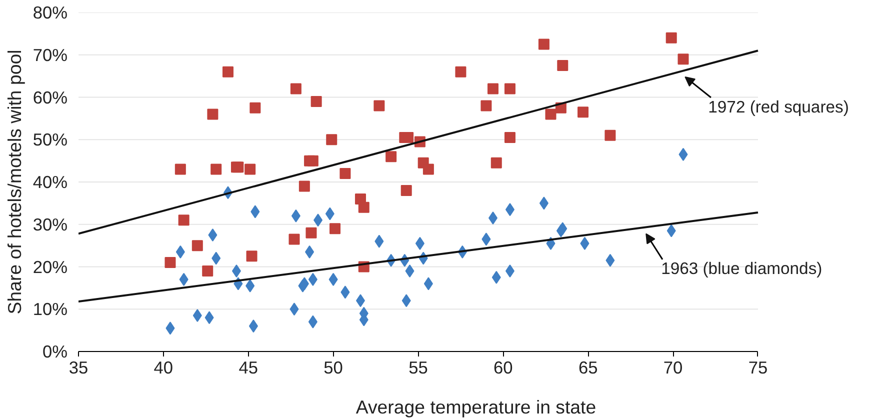  I want to click on y-tick-label: 40%, so click(50, 182).